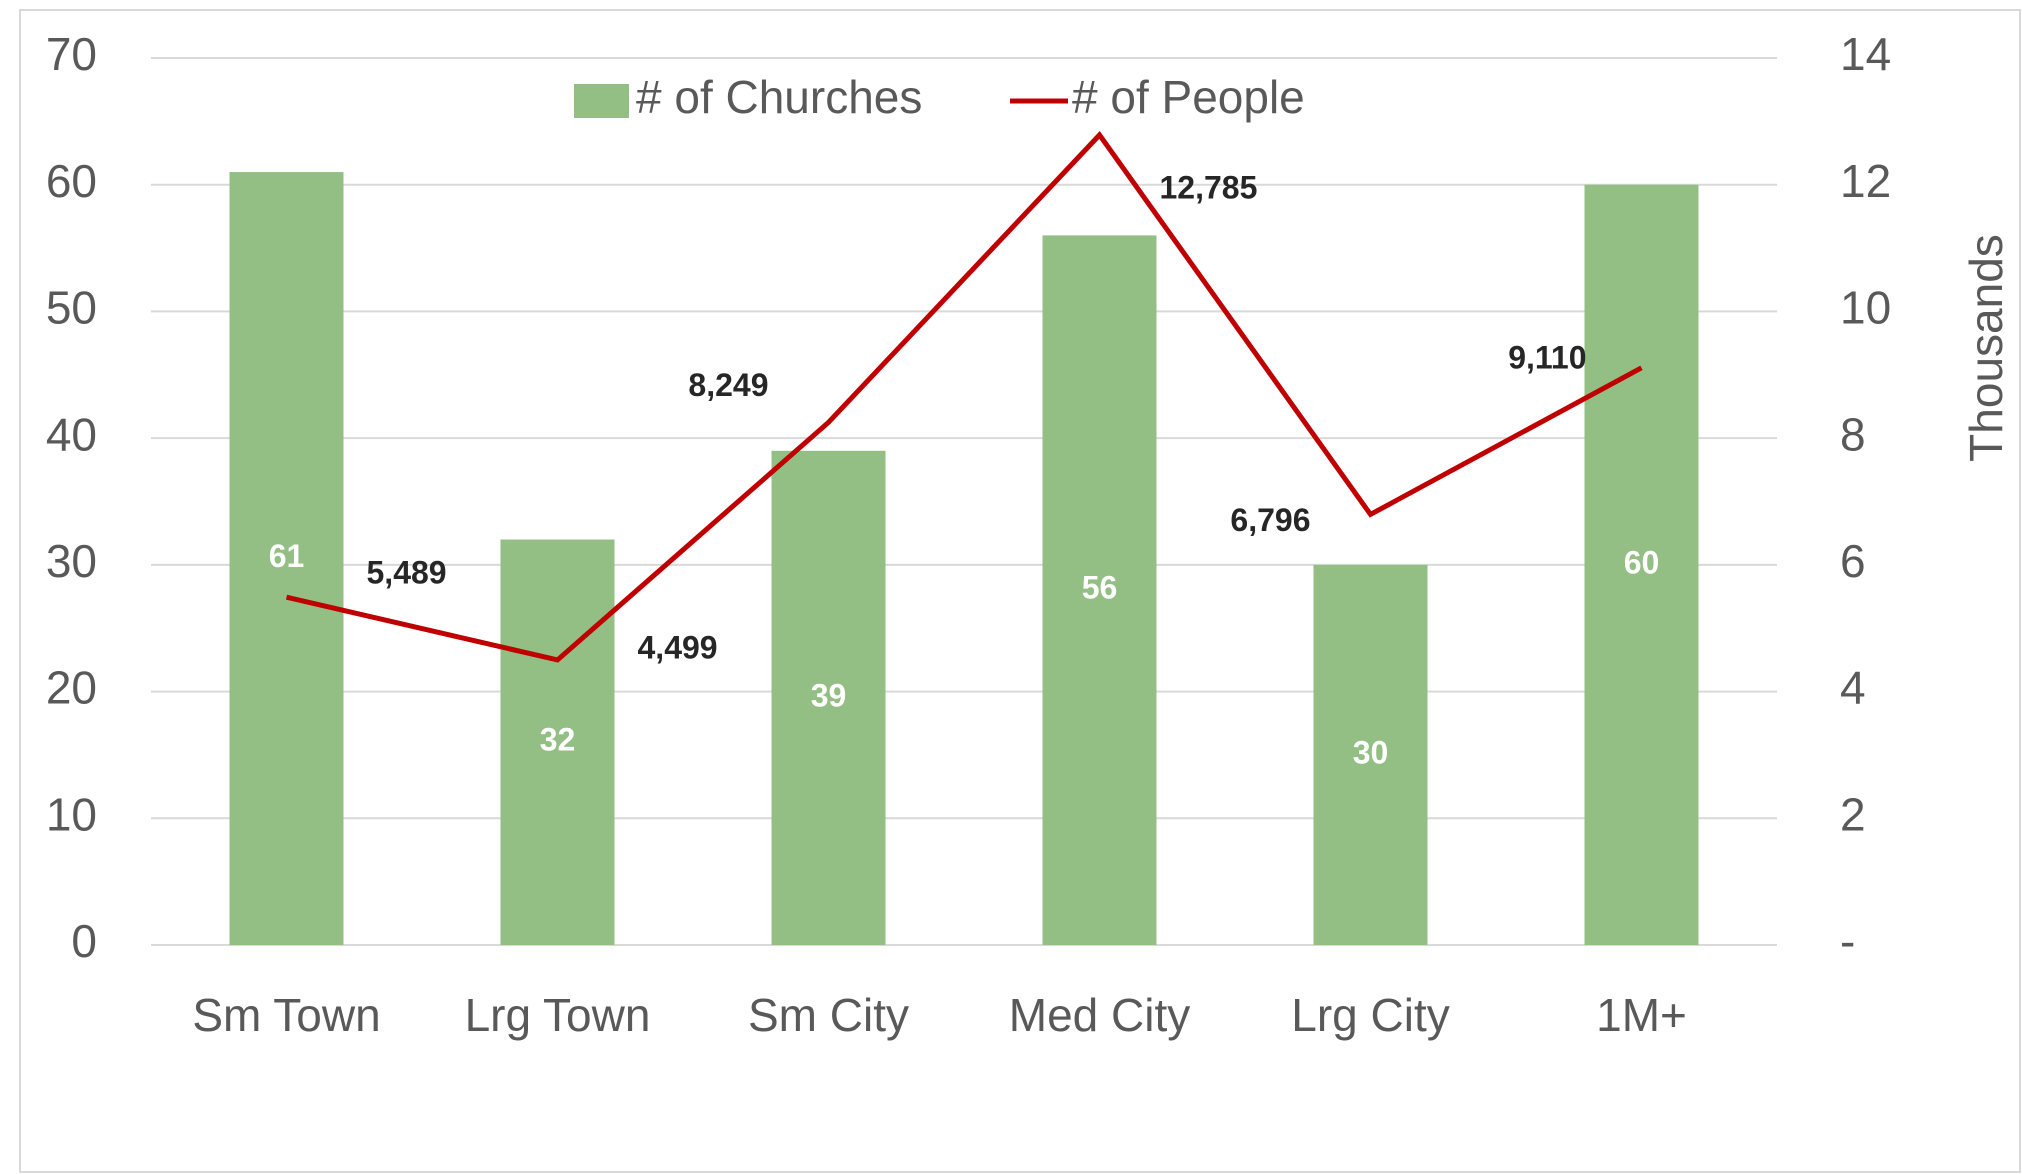 The height and width of the screenshot is (1174, 2022). What do you see at coordinates (1188, 97) in the screenshot?
I see `legend-label: # of People` at bounding box center [1188, 97].